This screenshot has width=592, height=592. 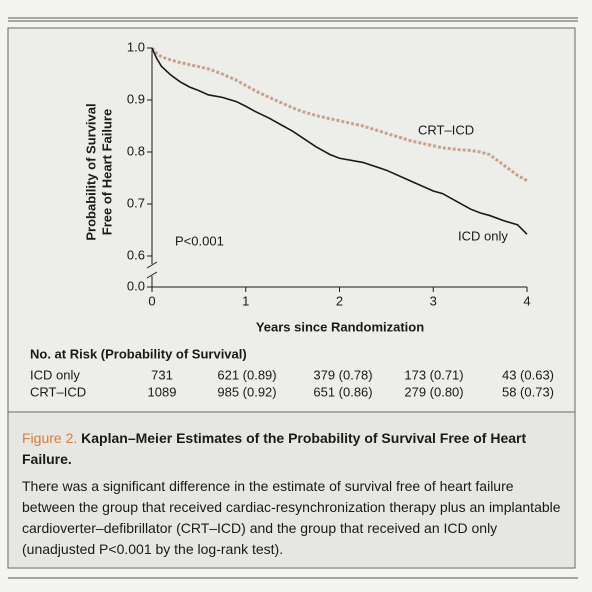 What do you see at coordinates (58, 391) in the screenshot?
I see `table-cell: CRT–ICD` at bounding box center [58, 391].